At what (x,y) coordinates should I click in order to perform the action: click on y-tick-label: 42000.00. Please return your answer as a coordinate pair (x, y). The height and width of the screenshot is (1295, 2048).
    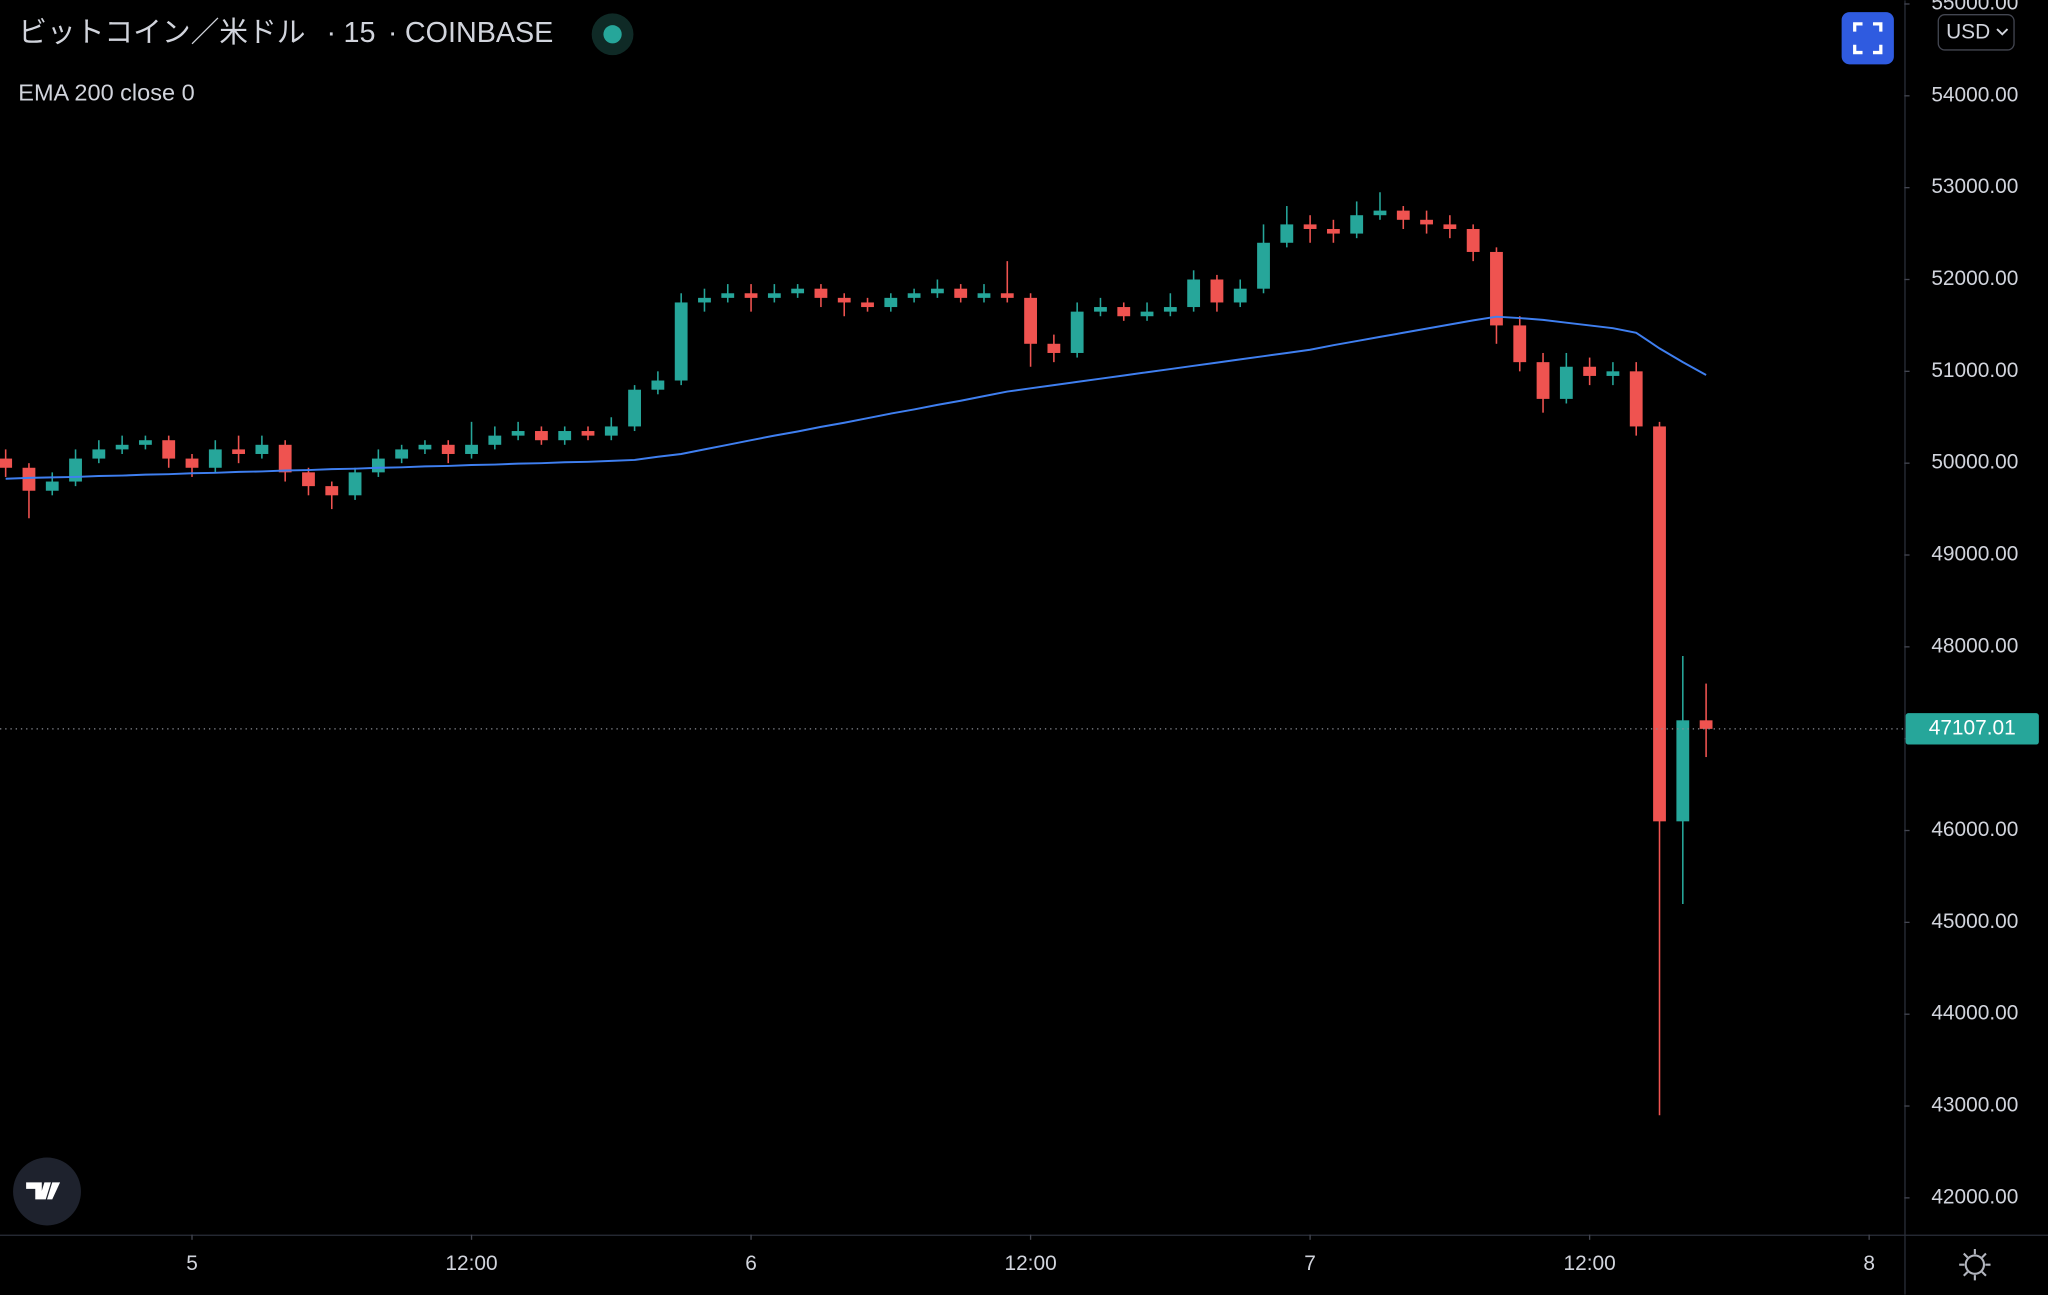
    Looking at the image, I should click on (1974, 1196).